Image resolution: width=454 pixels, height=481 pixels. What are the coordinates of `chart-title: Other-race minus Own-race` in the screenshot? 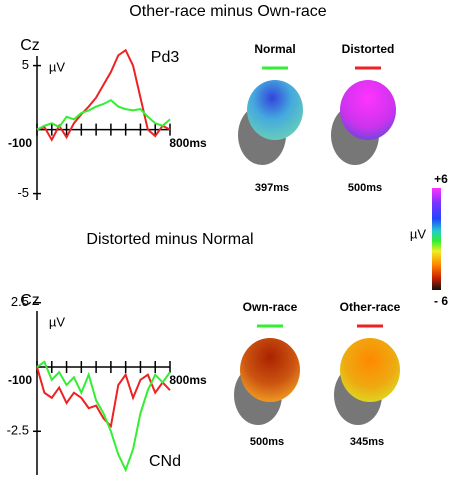 It's located at (227, 11).